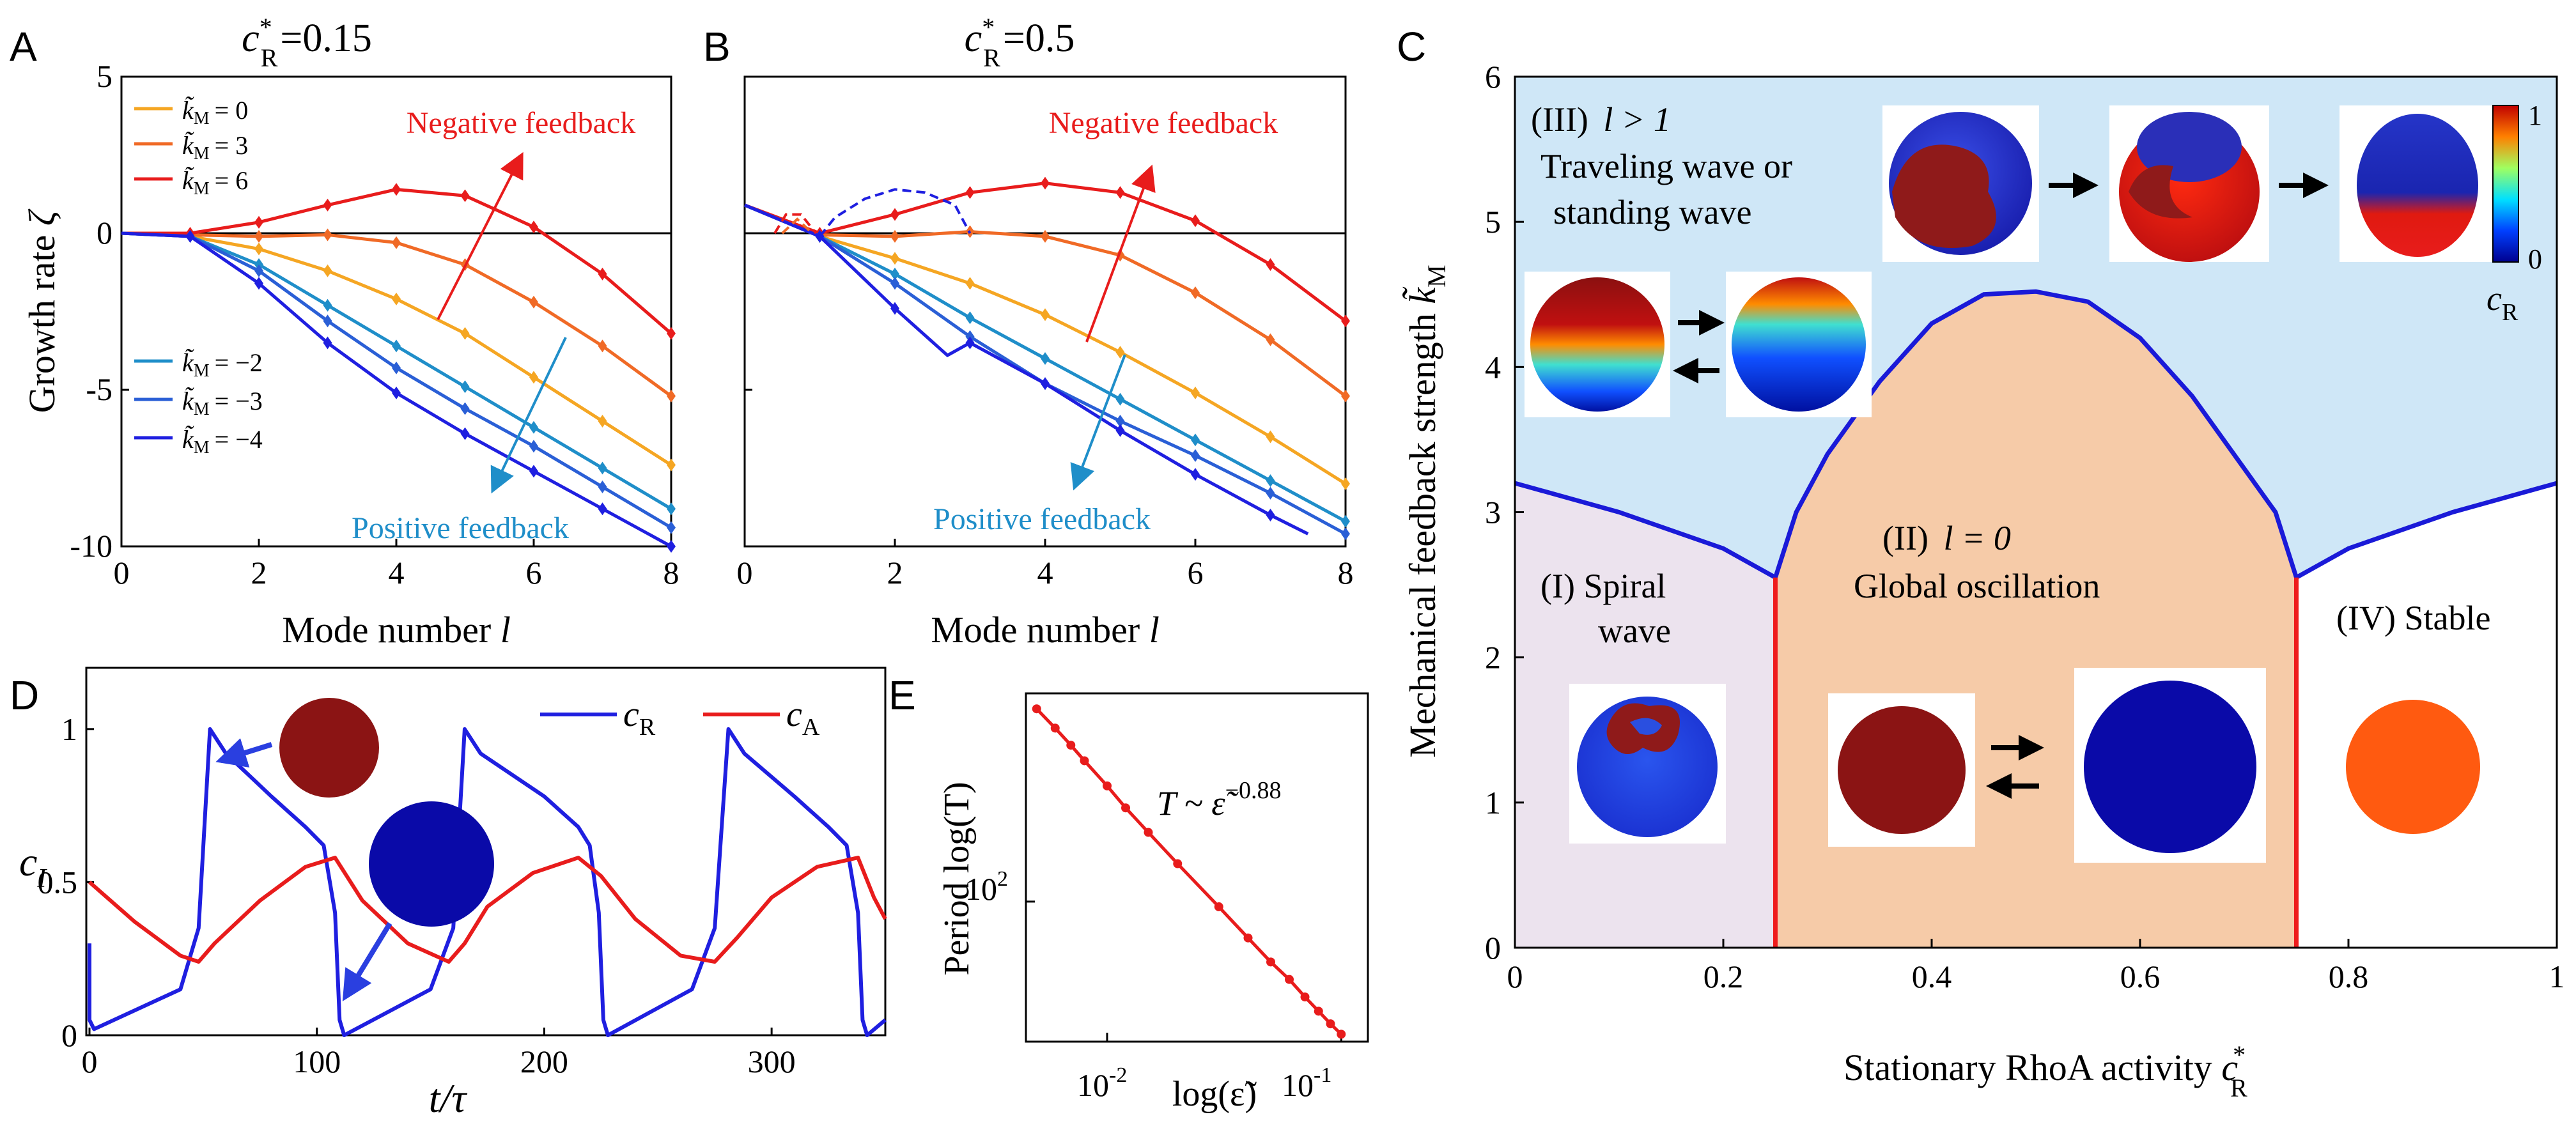 This screenshot has width=2576, height=1126. Describe the element at coordinates (105, 76) in the screenshot. I see `panel-a-ytick-label: 5` at that location.